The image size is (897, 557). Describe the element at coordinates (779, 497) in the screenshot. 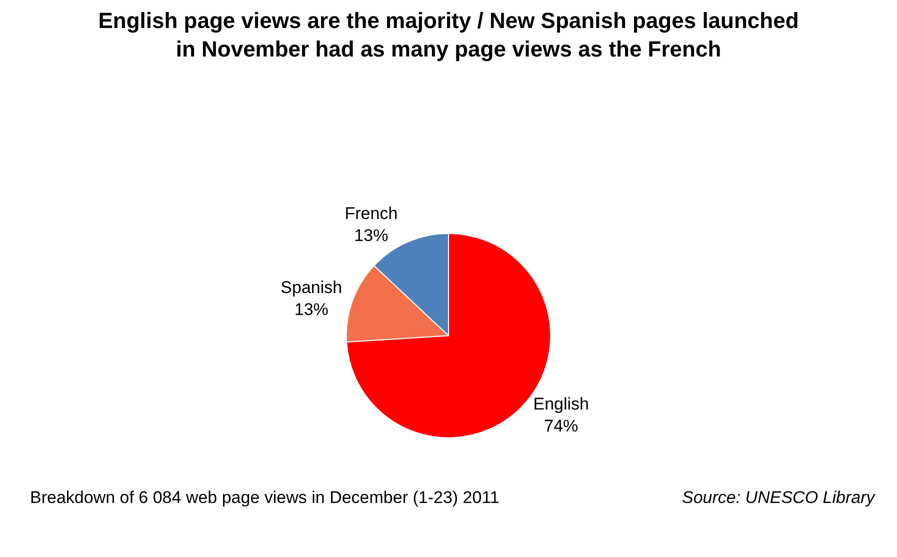

I see `source-note: Source: UNESCO Library` at that location.